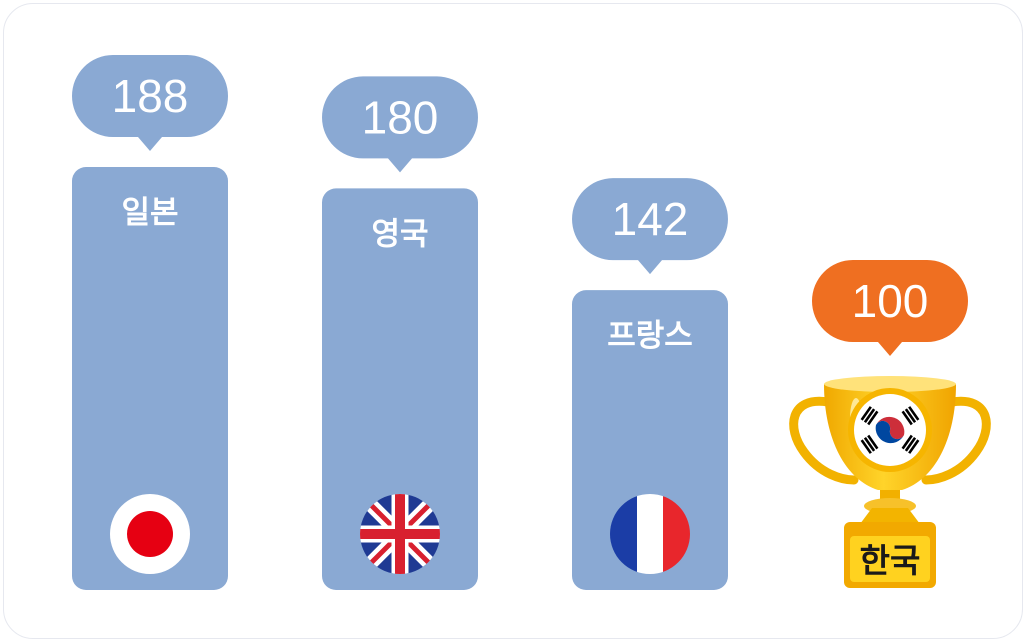 Image resolution: width=1028 pixels, height=644 pixels. Describe the element at coordinates (400, 389) in the screenshot. I see `bar-uk` at that location.